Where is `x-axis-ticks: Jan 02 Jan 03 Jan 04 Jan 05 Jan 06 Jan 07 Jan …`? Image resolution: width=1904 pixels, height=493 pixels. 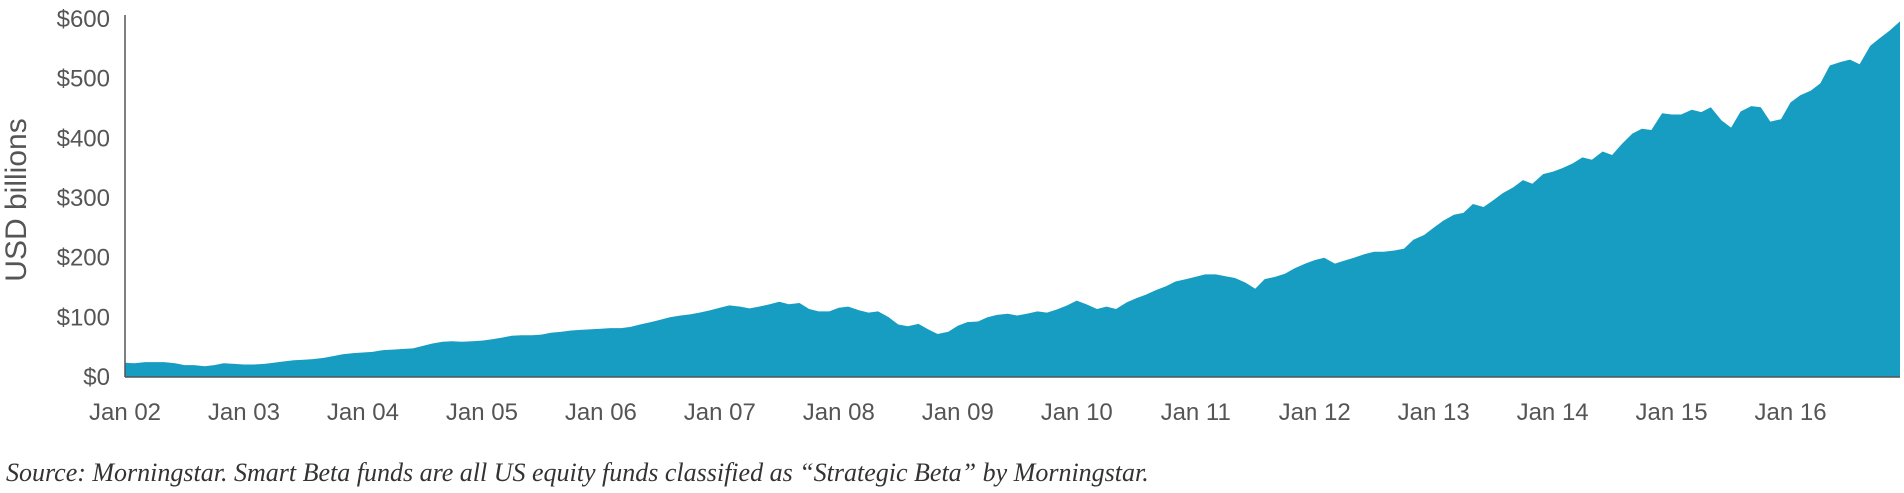 x-axis-ticks: Jan 02 Jan 03 Jan 04 Jan 05 Jan 06 Jan 07 Jan … is located at coordinates (958, 412).